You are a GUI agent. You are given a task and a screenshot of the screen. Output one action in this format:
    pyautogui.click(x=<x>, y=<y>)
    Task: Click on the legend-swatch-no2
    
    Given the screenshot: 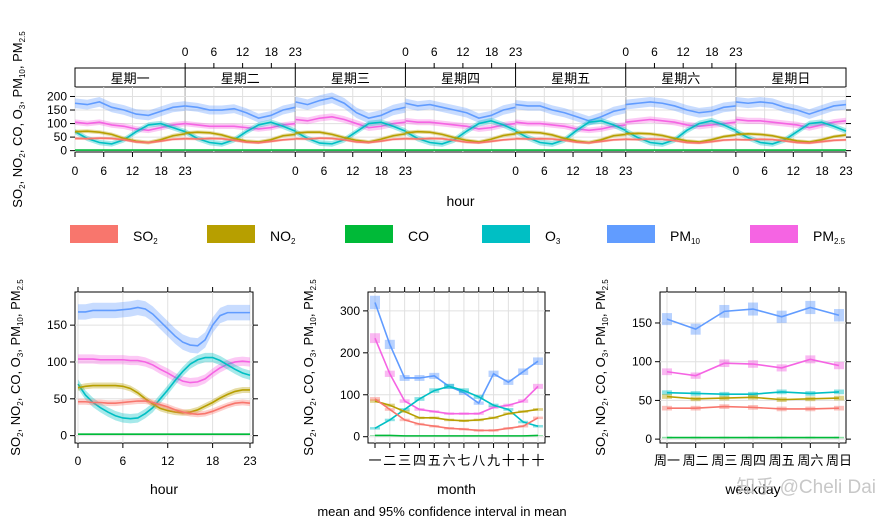 What is the action you would take?
    pyautogui.click(x=231, y=234)
    